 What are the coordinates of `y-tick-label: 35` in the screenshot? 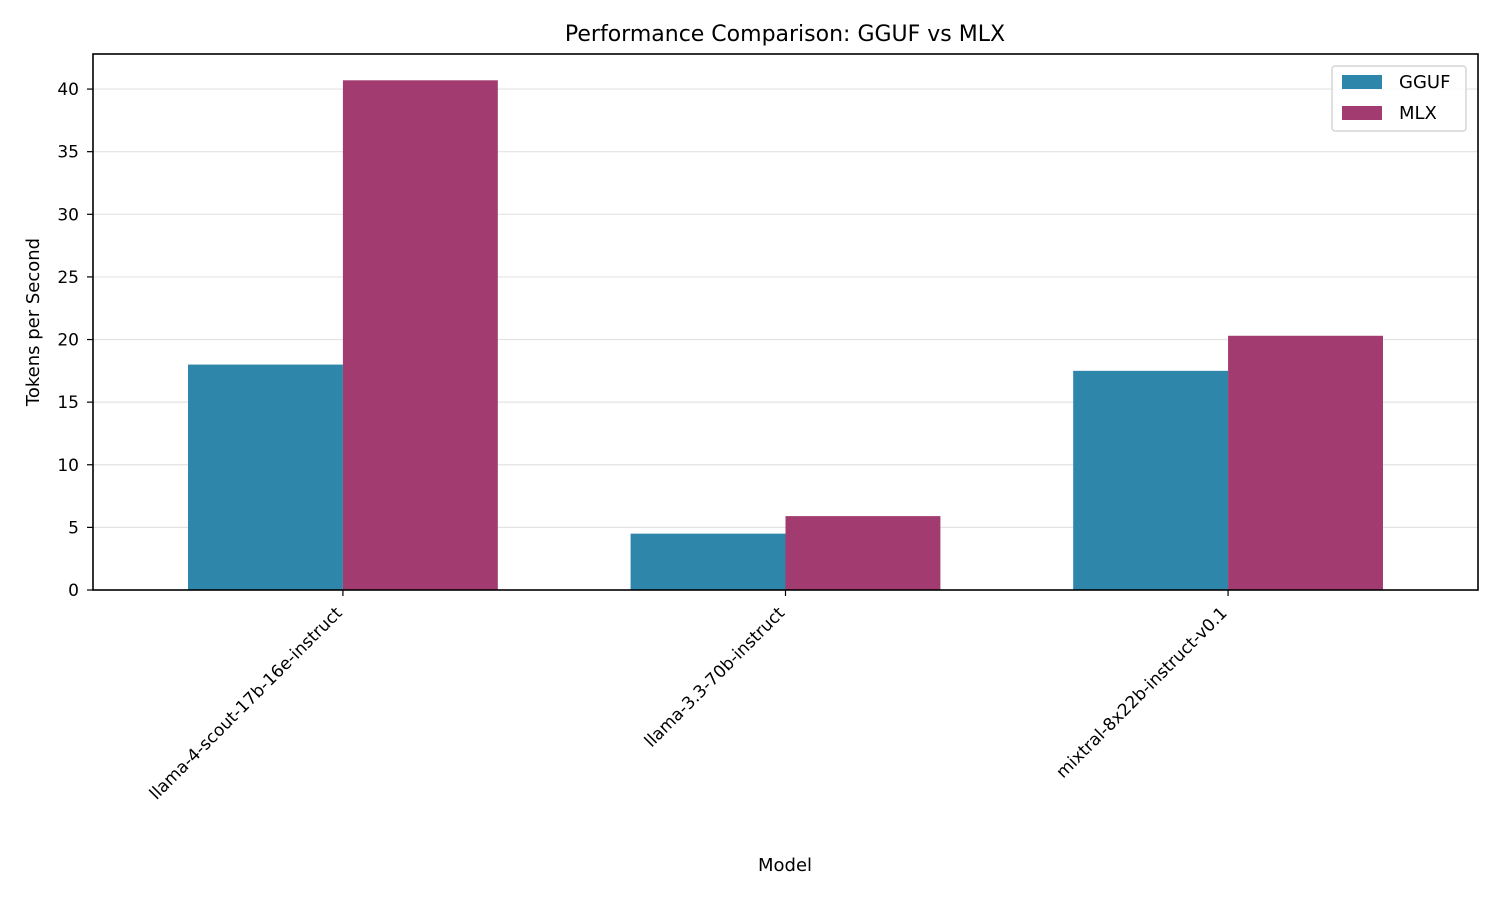 It's located at (68, 153).